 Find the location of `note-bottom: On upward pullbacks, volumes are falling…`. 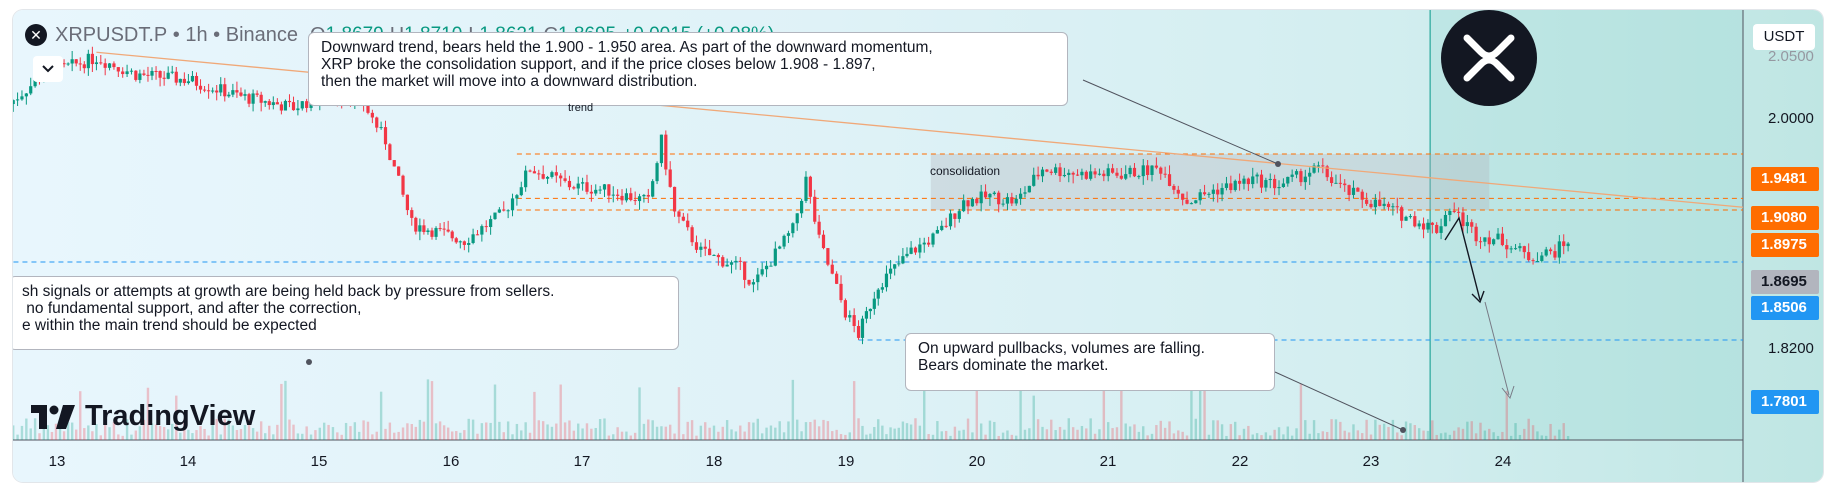

note-bottom: On upward pullbacks, volumes are falling… is located at coordinates (1090, 362).